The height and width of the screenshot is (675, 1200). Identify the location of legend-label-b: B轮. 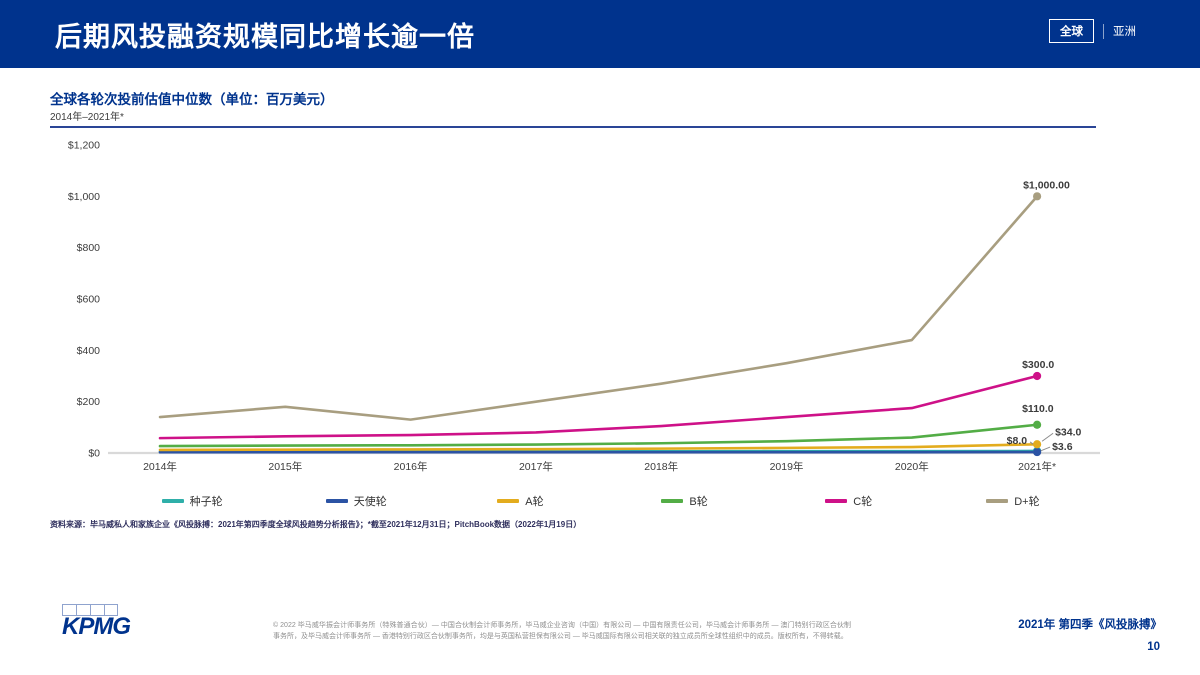
(698, 502).